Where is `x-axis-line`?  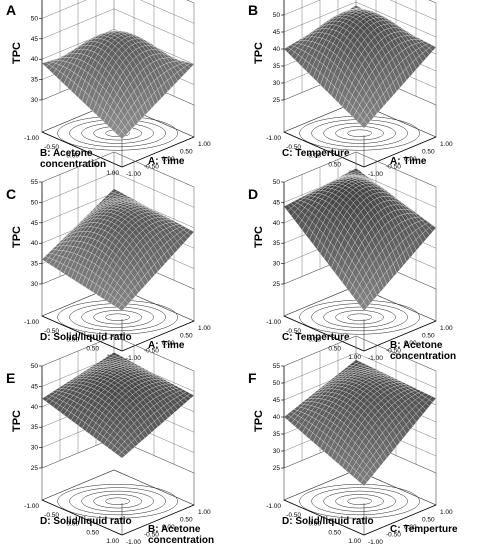
x-axis-line is located at coordinates (158, 520).